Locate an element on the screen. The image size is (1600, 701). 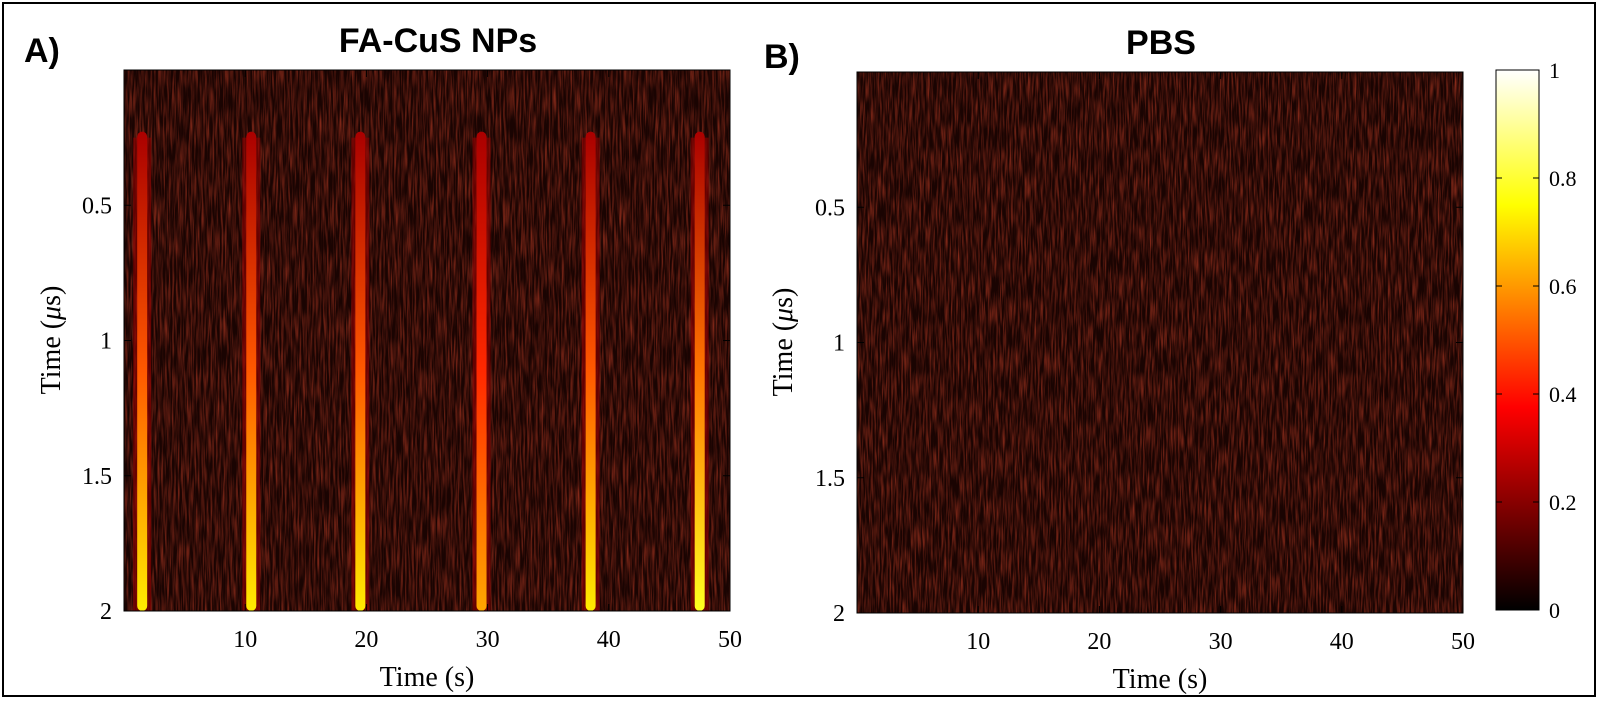
panel-b-xlabel: Time (s) is located at coordinates (1160, 679).